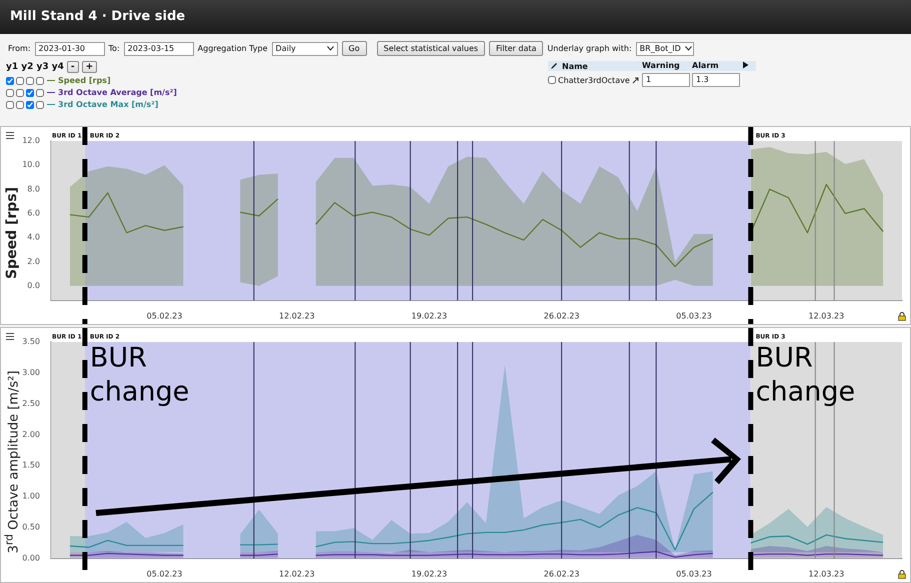 Image resolution: width=911 pixels, height=583 pixels. Describe the element at coordinates (31, 341) in the screenshot. I see `y-tick-label: 3.50` at that location.